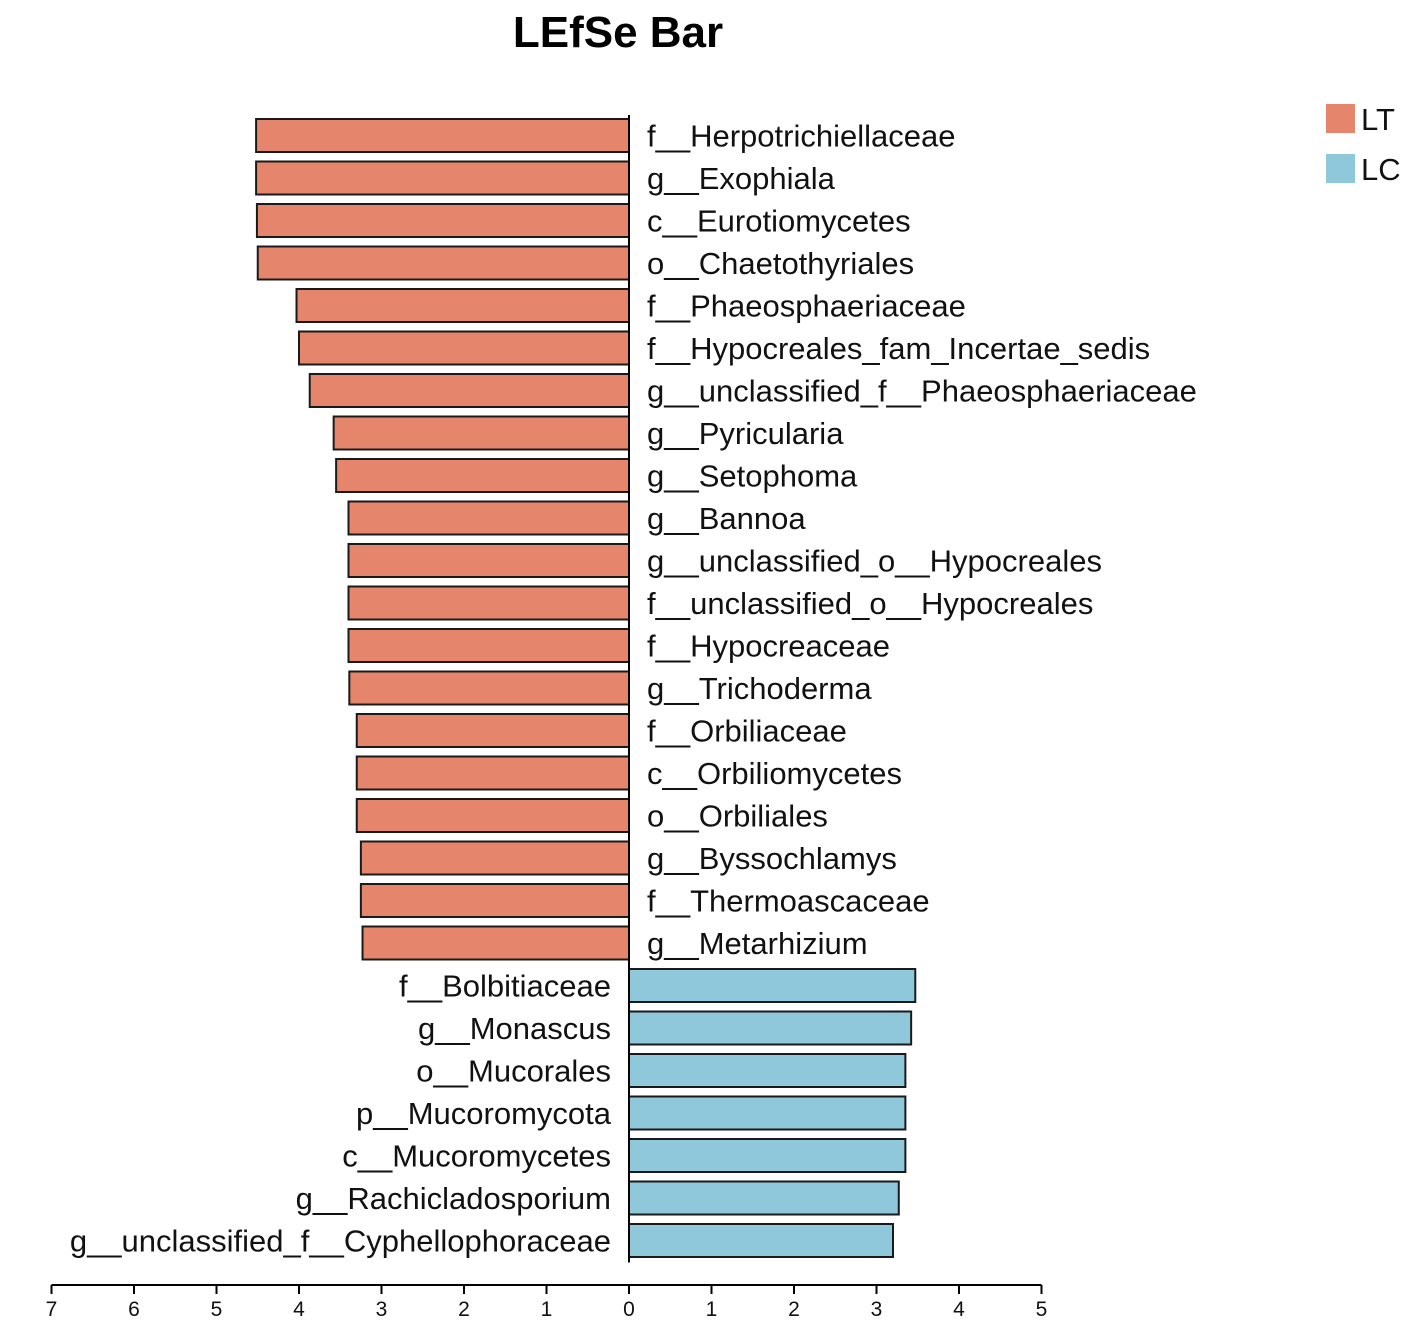 The height and width of the screenshot is (1329, 1418). I want to click on legend-swatch-lt, so click(1340, 118).